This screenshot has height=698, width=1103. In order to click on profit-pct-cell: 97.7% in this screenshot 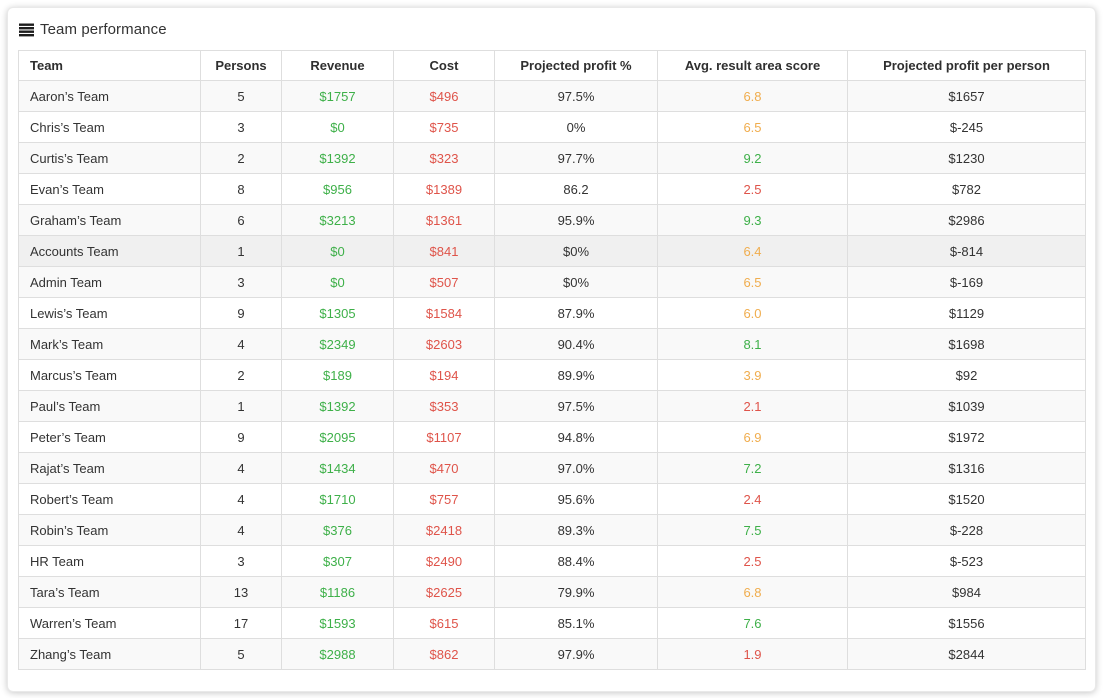, I will do `click(576, 158)`.